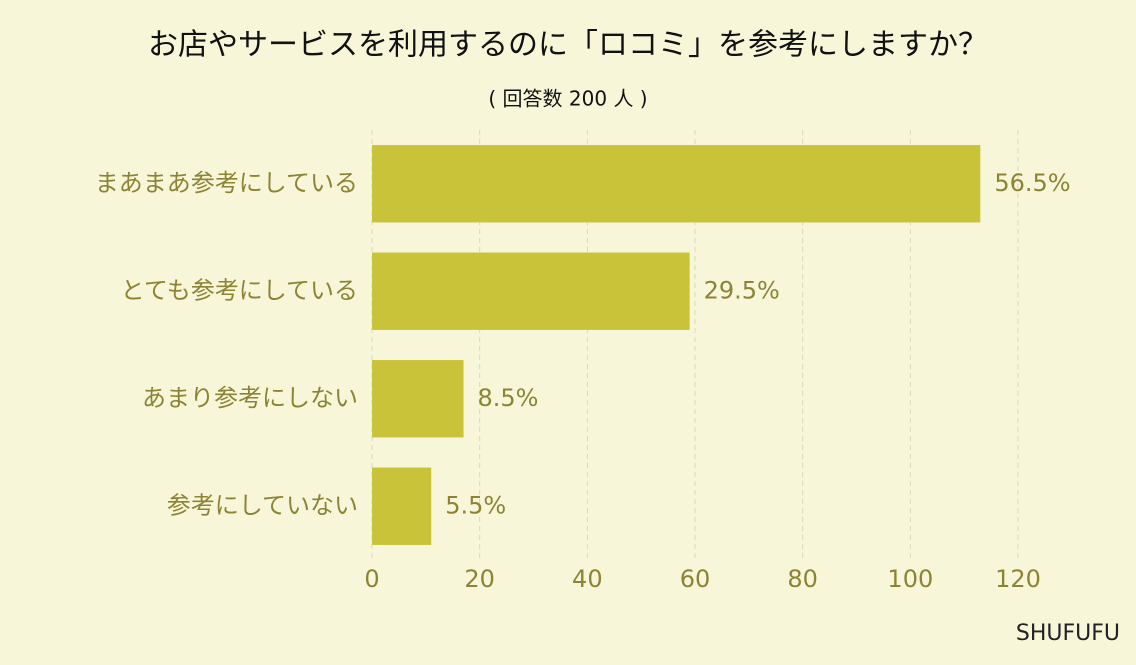 This screenshot has height=665, width=1136. What do you see at coordinates (587, 579) in the screenshot?
I see `x-tick-label: 40` at bounding box center [587, 579].